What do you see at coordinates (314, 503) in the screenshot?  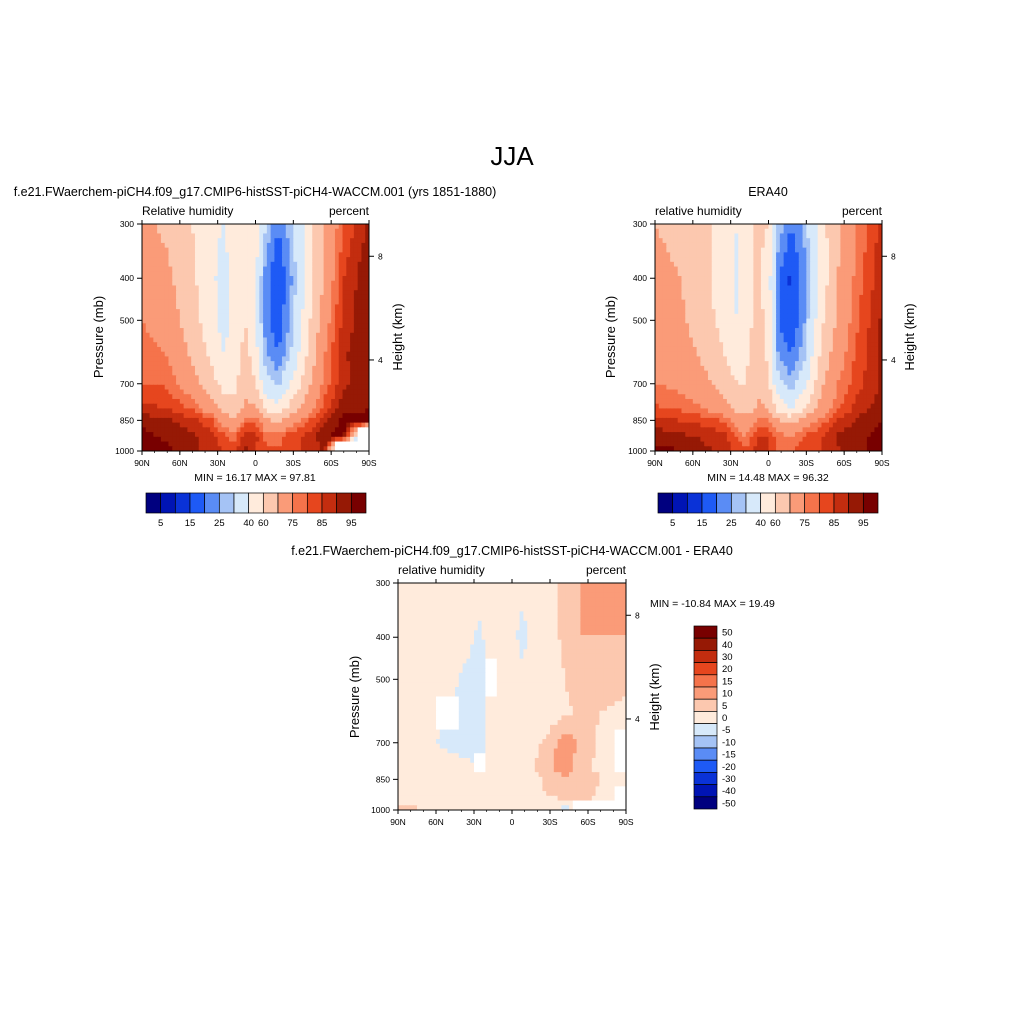 I see `colorbar-swatch` at bounding box center [314, 503].